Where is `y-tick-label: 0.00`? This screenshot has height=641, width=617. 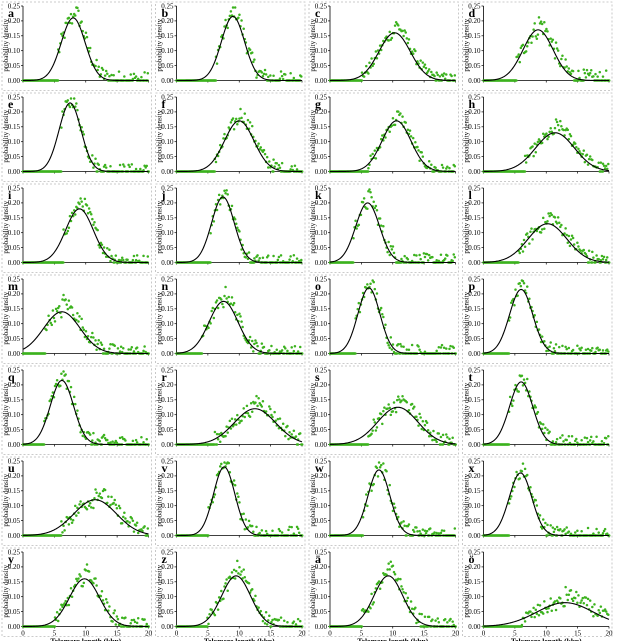
y-tick-label: 0.00 is located at coordinates (474, 172).